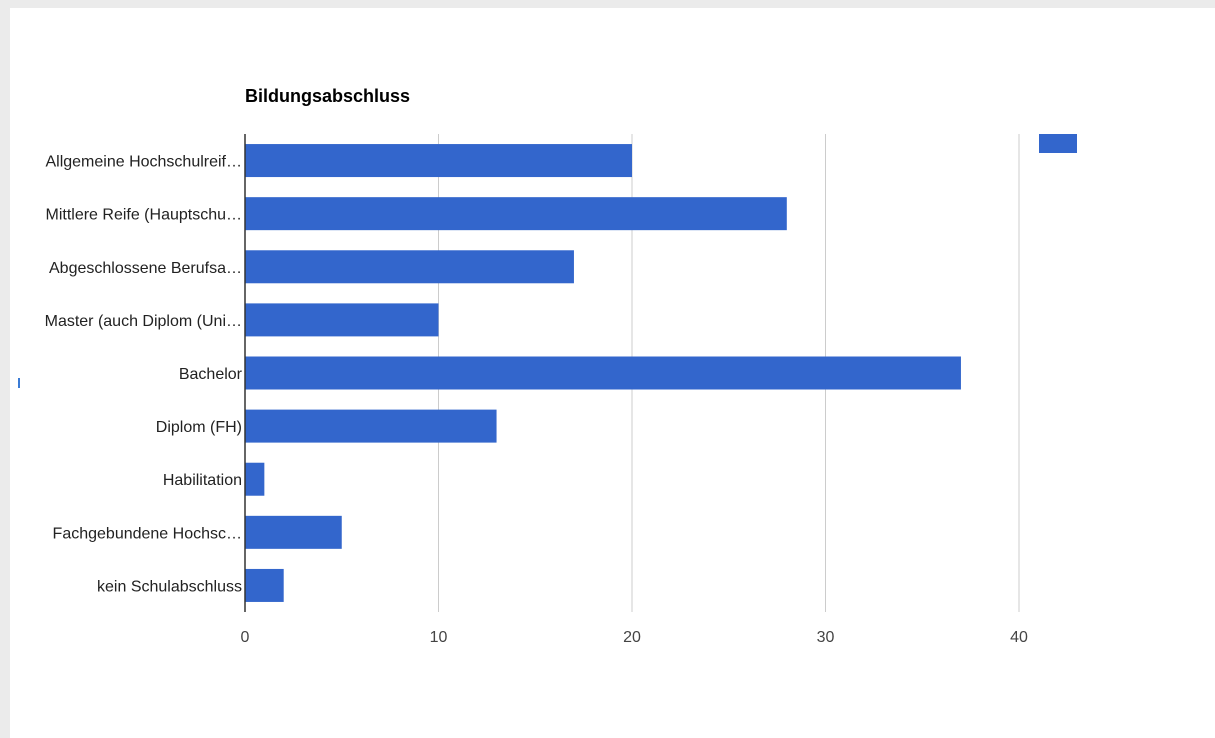  Describe the element at coordinates (202, 480) in the screenshot. I see `category-label: Habilitation` at that location.